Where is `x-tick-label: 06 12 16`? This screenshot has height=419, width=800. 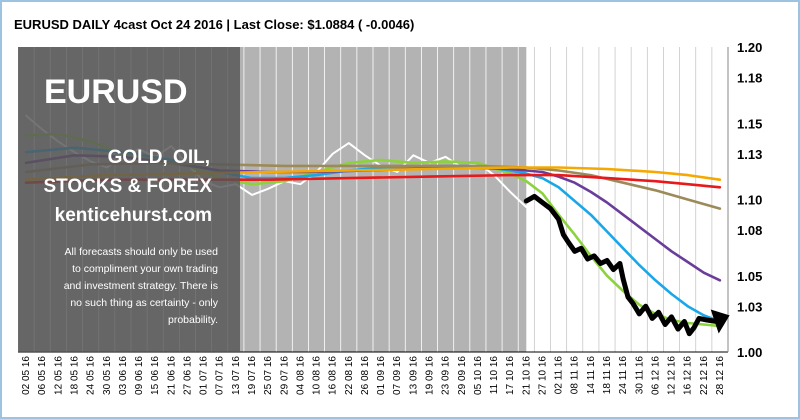 x-tick-label: 06 12 16 is located at coordinates (655, 375).